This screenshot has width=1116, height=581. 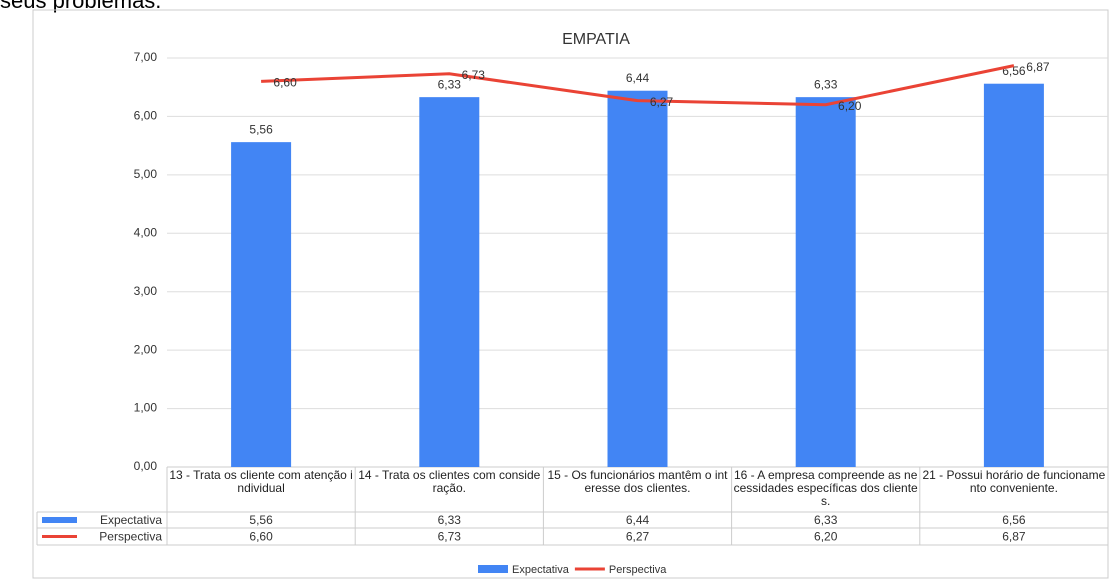 What do you see at coordinates (596, 39) in the screenshot?
I see `chart-title: EMPATIA` at bounding box center [596, 39].